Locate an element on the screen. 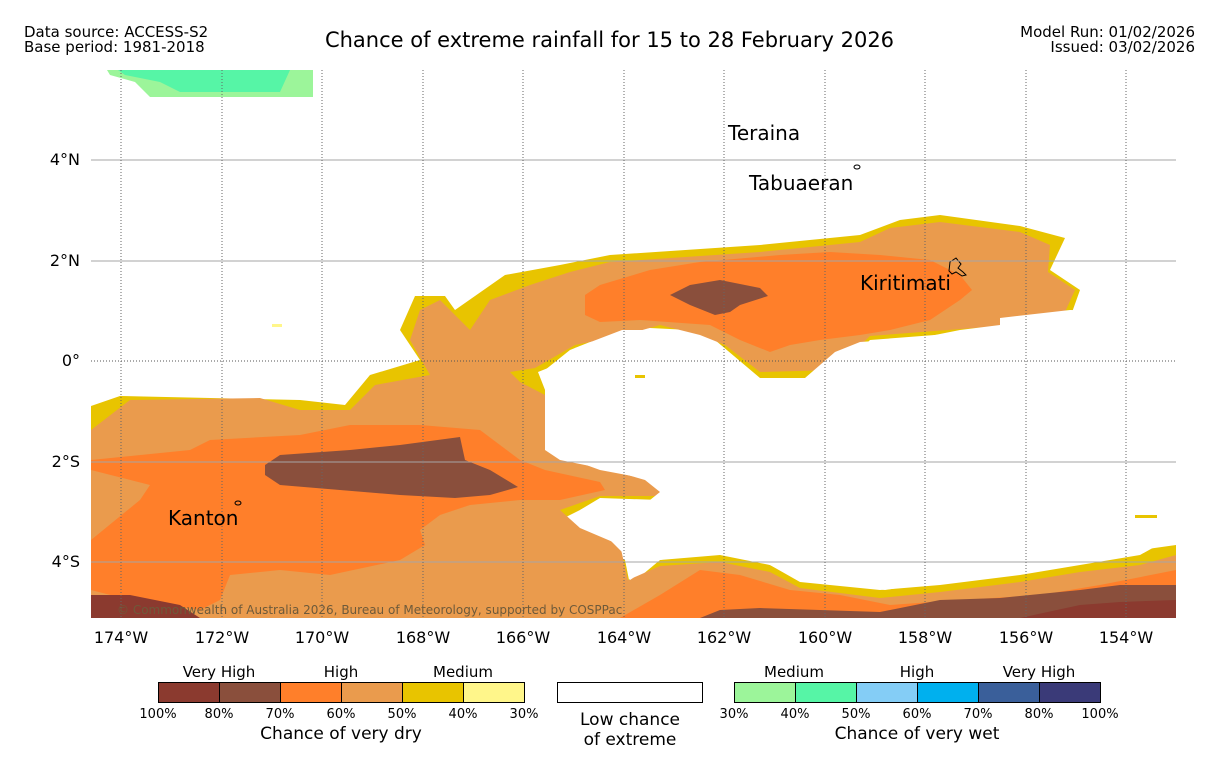 This screenshot has height=758, width=1219. lon-label: 170°W is located at coordinates (322, 637).